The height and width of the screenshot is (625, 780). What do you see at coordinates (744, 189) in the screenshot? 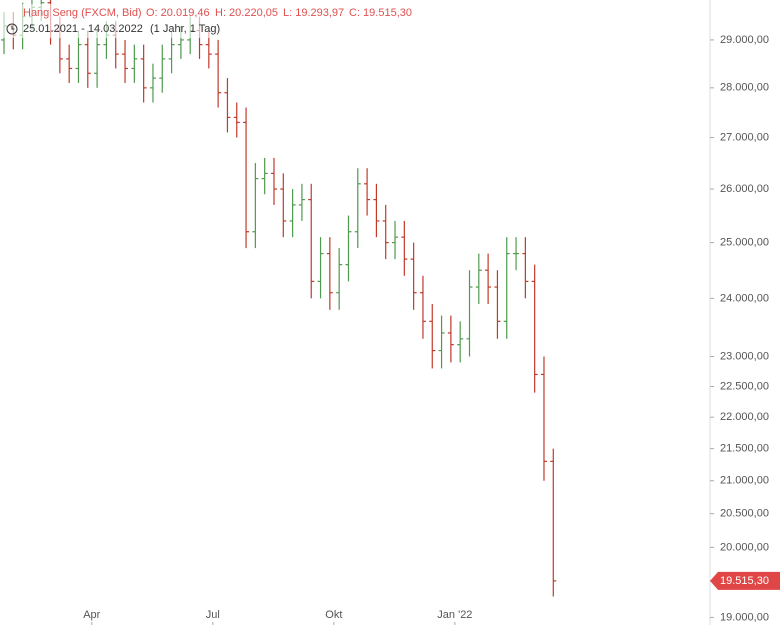
I see `y-tick-label: 26.000,00` at bounding box center [744, 189].